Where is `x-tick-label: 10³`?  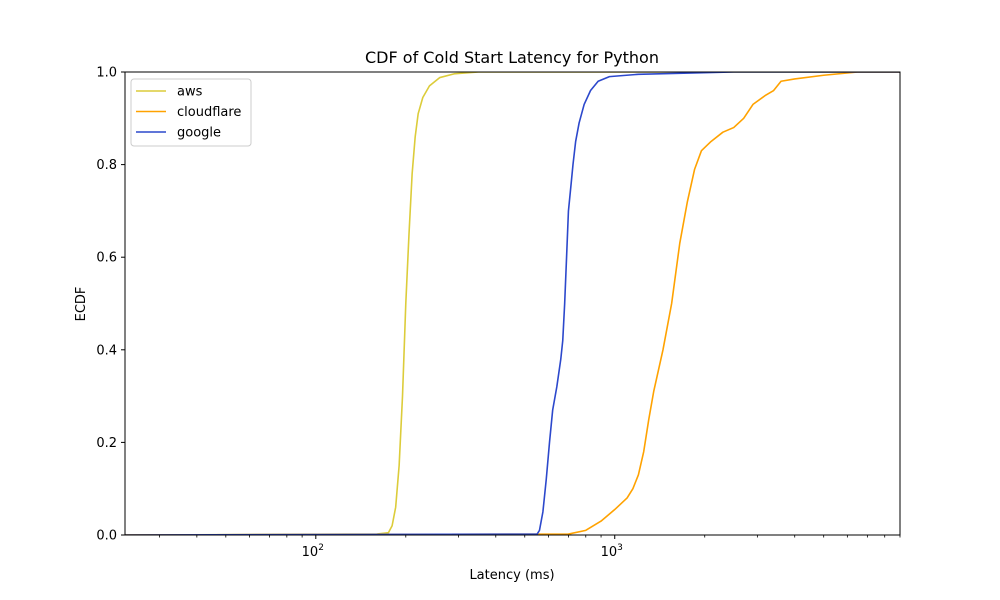 x-tick-label: 10³ is located at coordinates (612, 551).